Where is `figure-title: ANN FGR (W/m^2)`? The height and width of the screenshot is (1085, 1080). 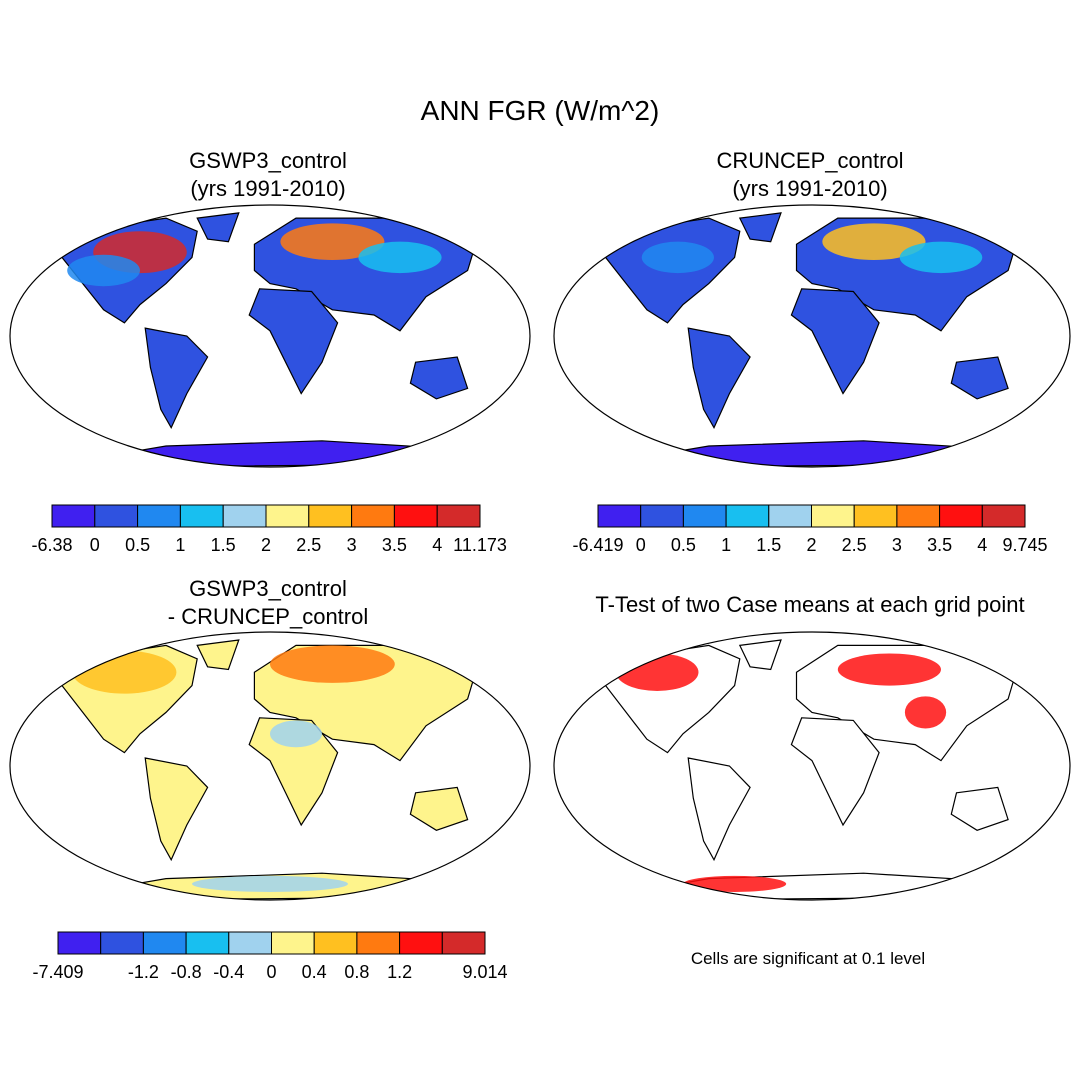
figure-title: ANN FGR (W/m^2) is located at coordinates (540, 110).